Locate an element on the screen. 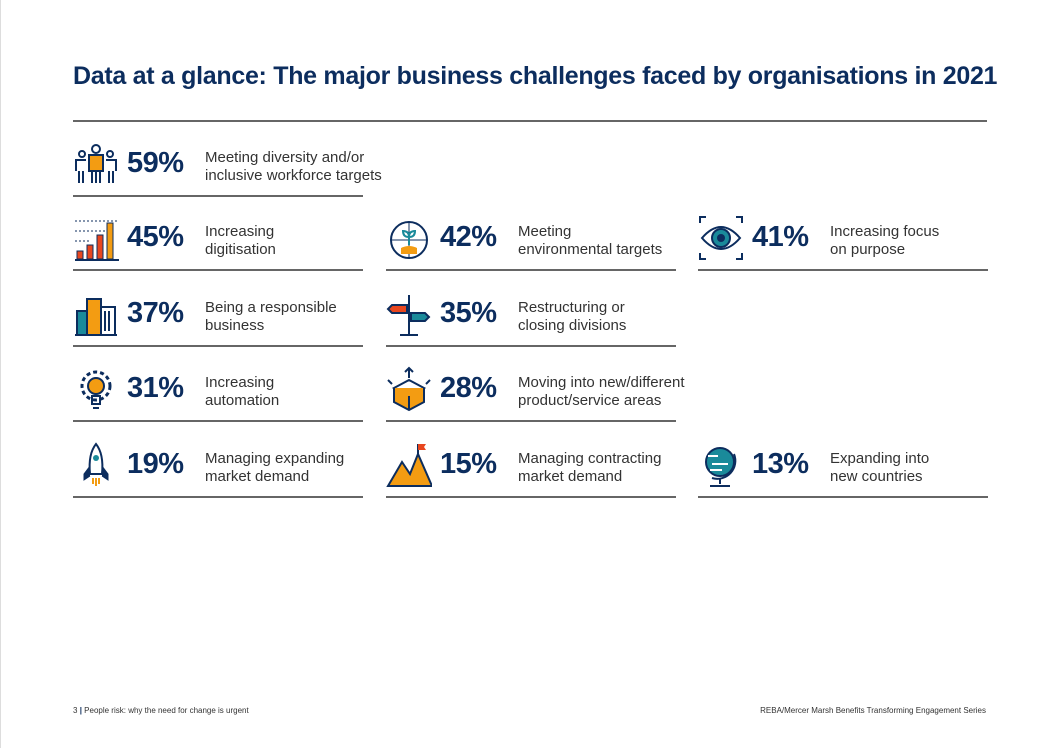 The width and height of the screenshot is (1058, 748). label-line-1: Managing contracting is located at coordinates (590, 458).